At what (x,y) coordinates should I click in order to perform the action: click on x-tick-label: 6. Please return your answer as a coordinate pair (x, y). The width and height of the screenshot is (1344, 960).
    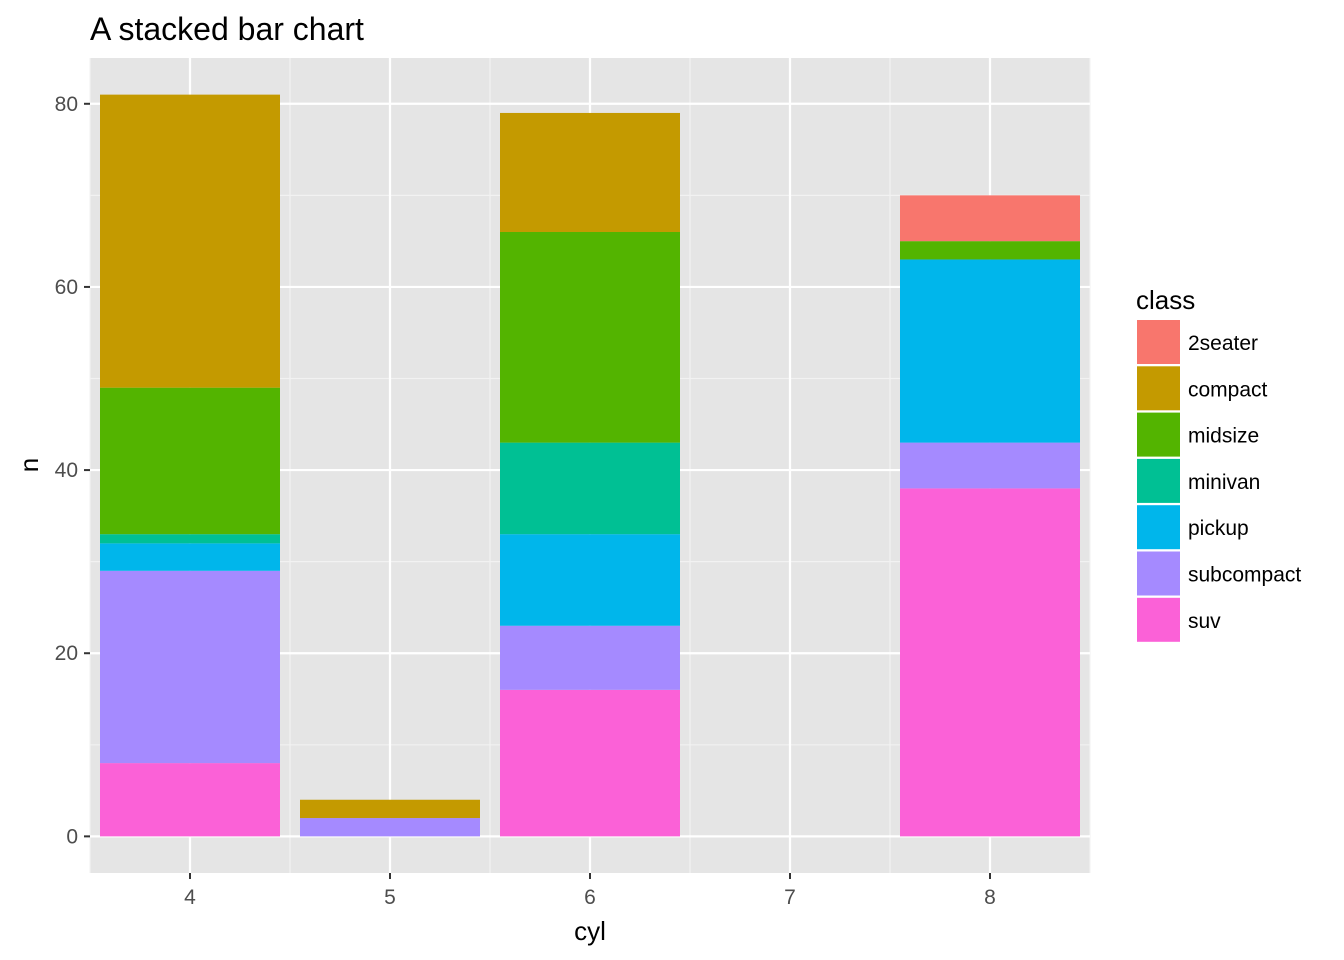
    Looking at the image, I should click on (590, 897).